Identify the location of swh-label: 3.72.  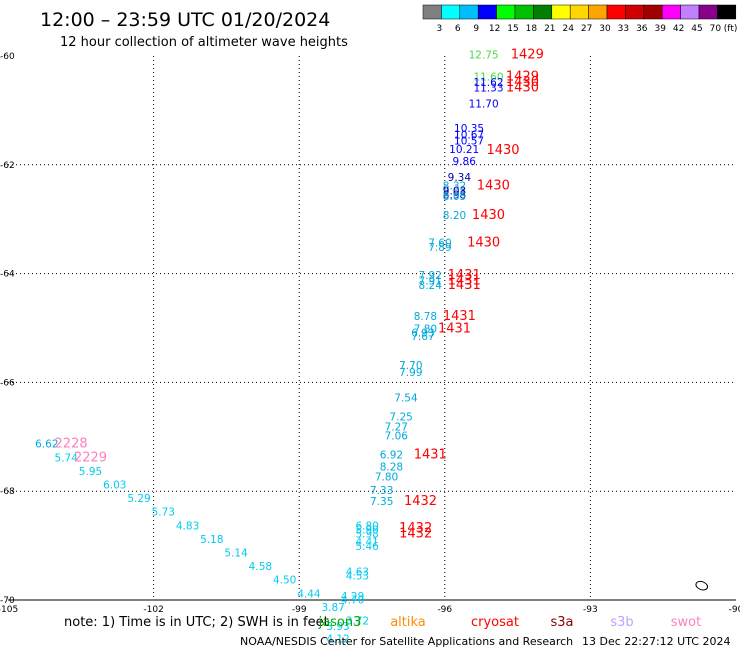
(357, 621).